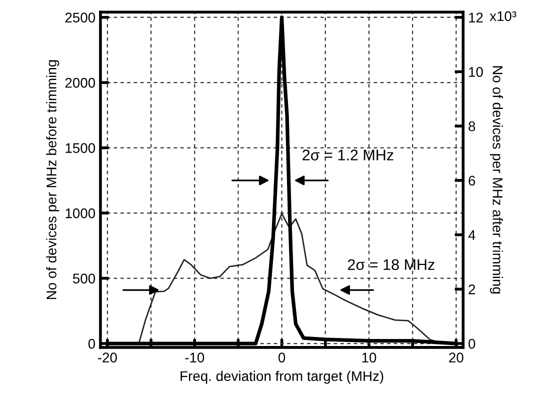 The image size is (558, 404). Describe the element at coordinates (81, 148) in the screenshot. I see `y-tick-label: 1500` at that location.